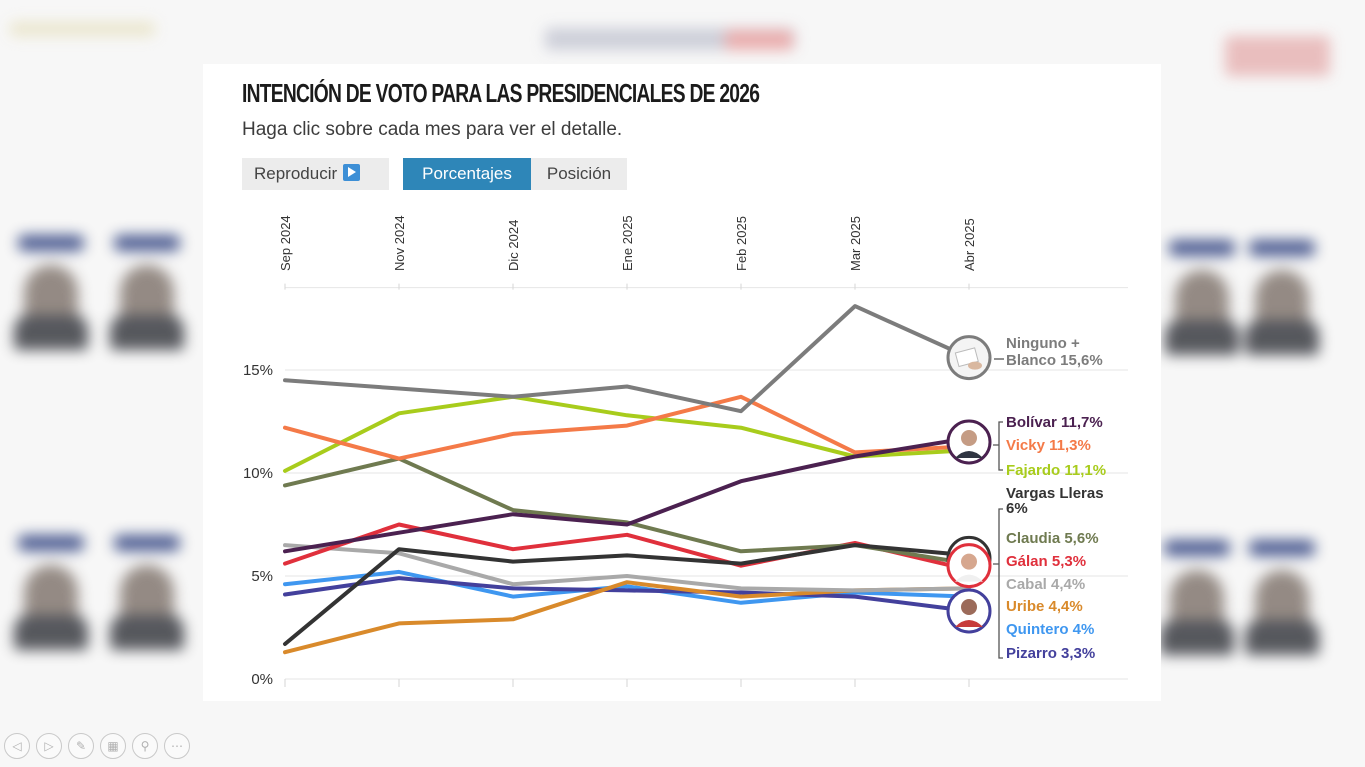 Image resolution: width=1365 pixels, height=767 pixels. Describe the element at coordinates (1048, 445) in the screenshot. I see `series-end-label: Vicky 11,3%` at that location.